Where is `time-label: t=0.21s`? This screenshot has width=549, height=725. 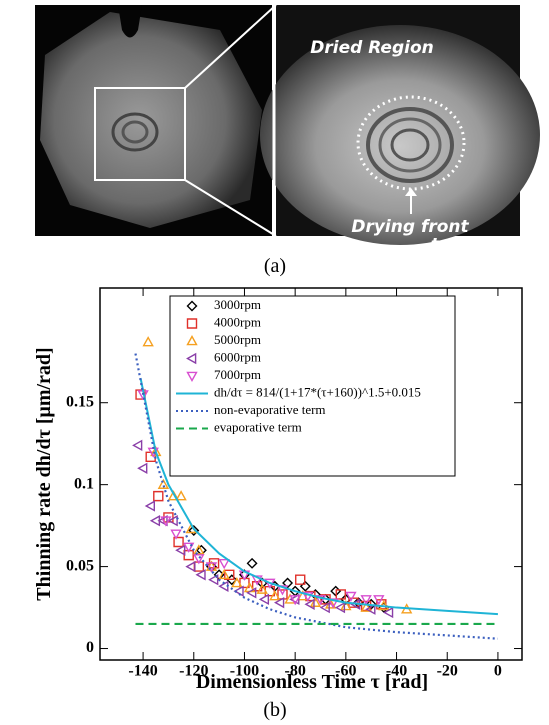 time-label: t=0.21s is located at coordinates (165, 245).